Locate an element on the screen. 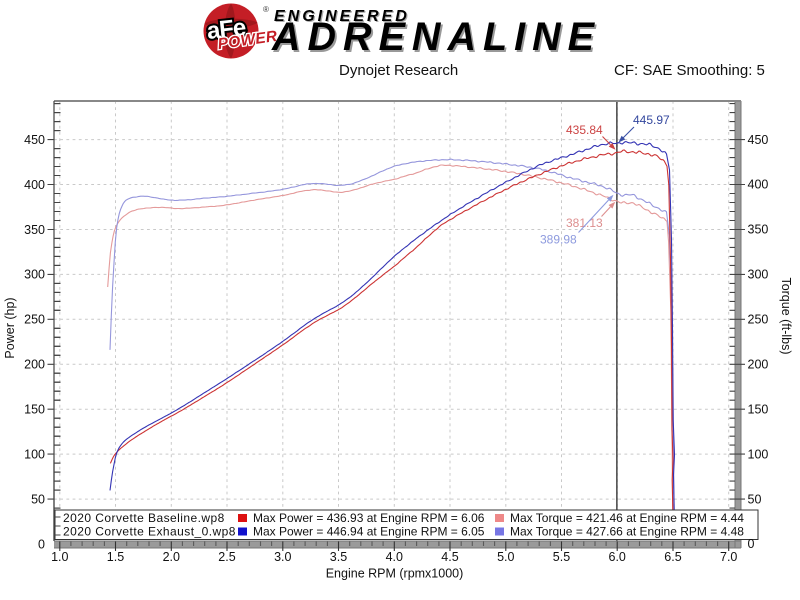 This screenshot has height=600, width=800. svg-text: 389.98 is located at coordinates (558, 240).